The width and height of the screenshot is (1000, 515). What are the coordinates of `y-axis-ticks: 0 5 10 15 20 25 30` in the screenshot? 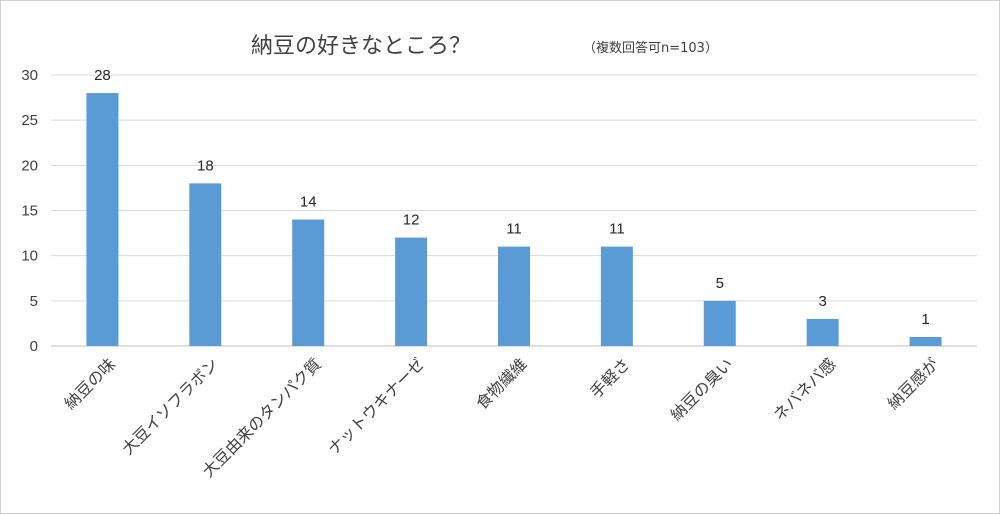 It's located at (29, 211).